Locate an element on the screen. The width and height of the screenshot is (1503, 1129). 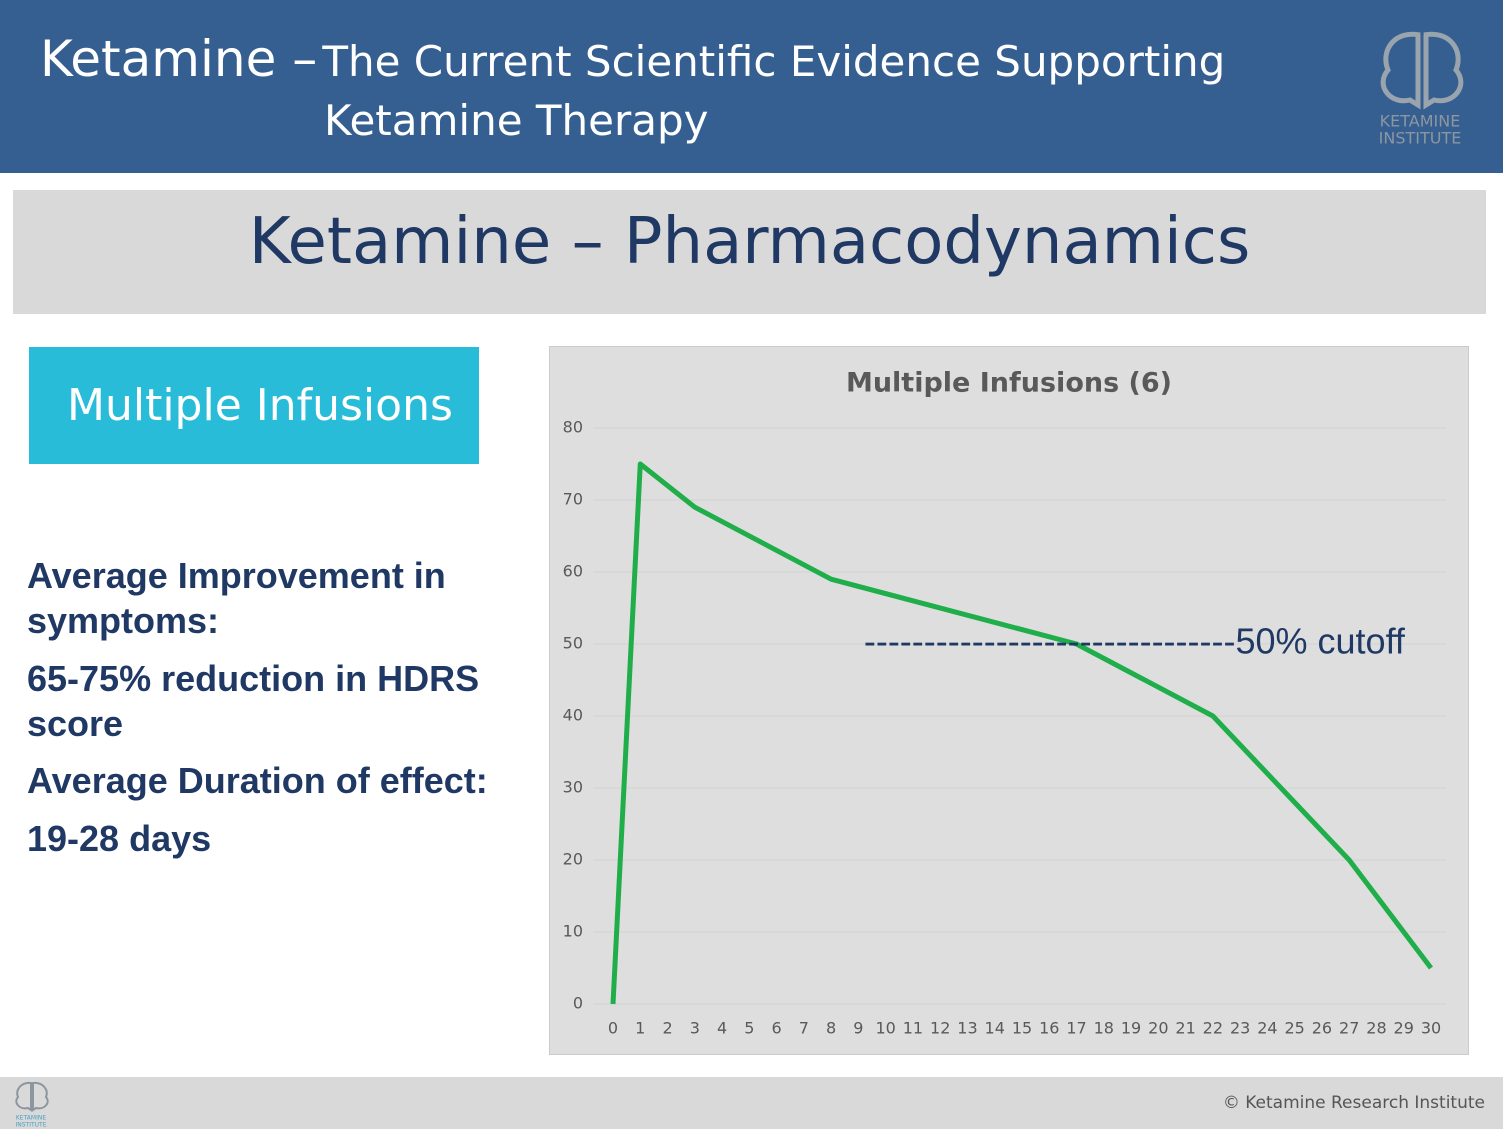
logo: KETAMINE INSTITUTE is located at coordinates (1421, 89).